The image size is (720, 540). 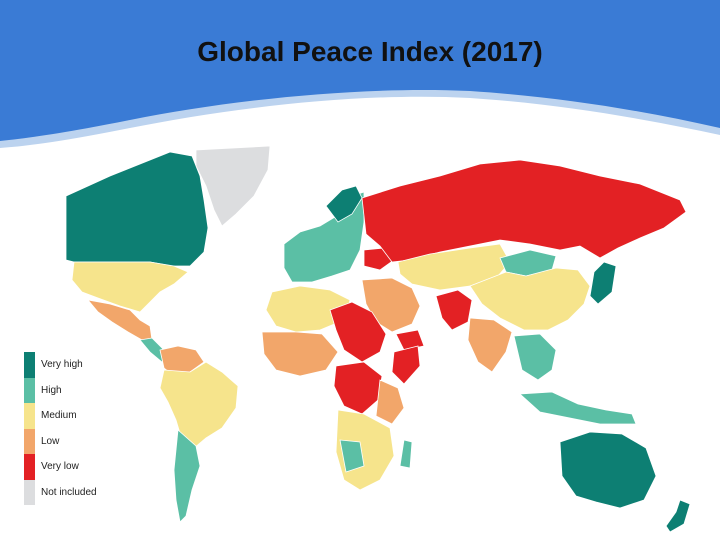 I want to click on region-libya-sudan, so click(x=358, y=332).